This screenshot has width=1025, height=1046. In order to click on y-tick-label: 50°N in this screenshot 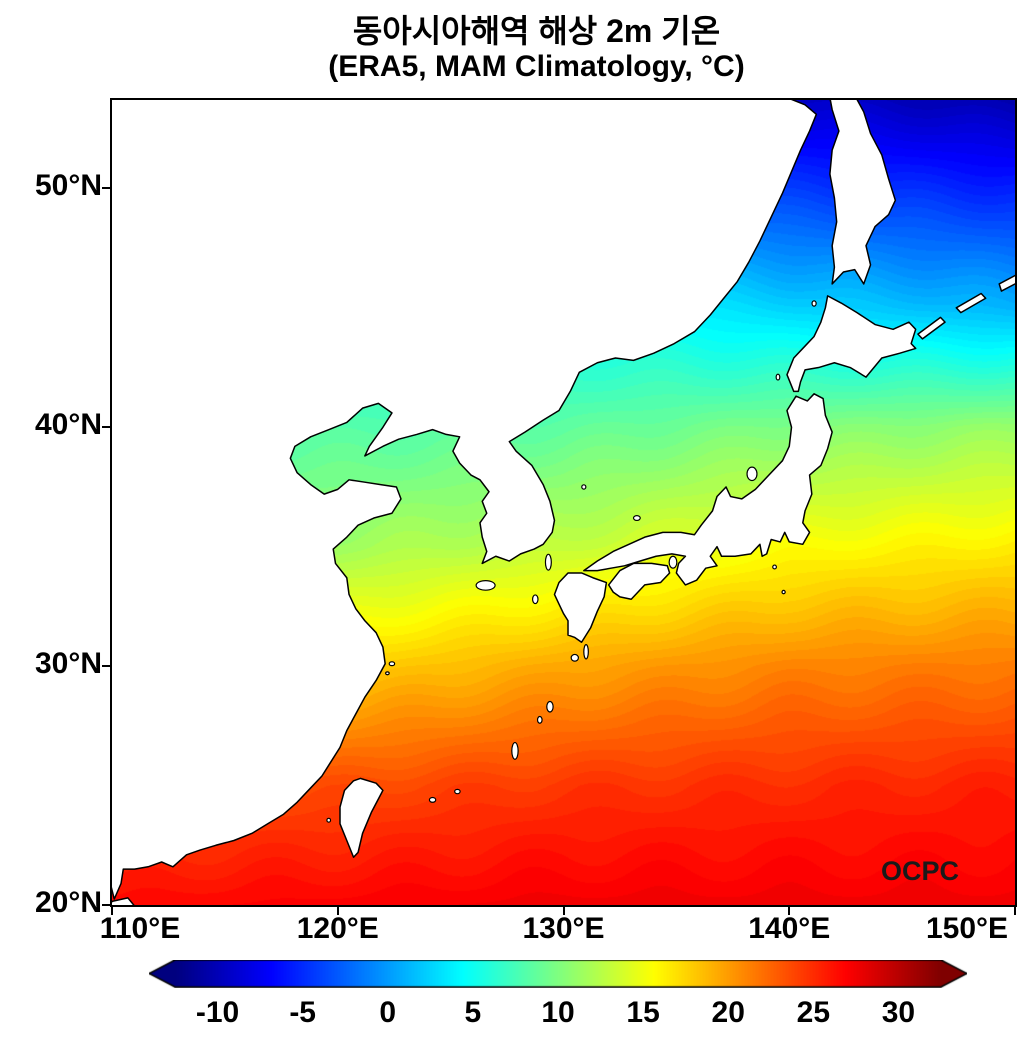, I will do `click(68, 186)`.